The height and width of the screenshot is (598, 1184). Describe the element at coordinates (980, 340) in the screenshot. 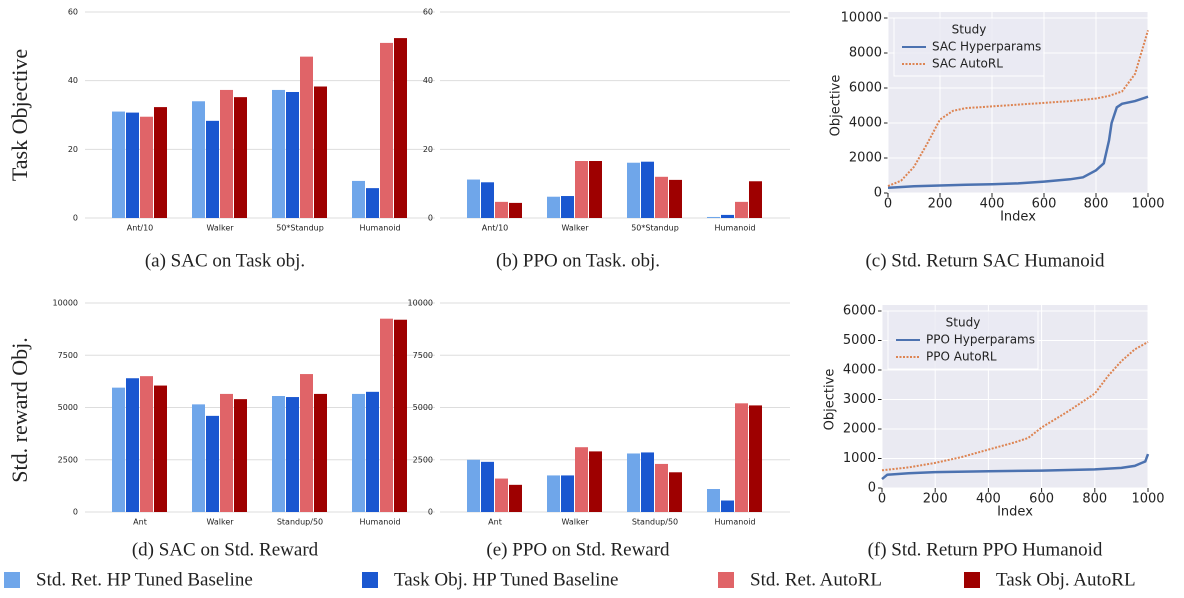

I see `legend-label: PPO Hyperparams` at that location.